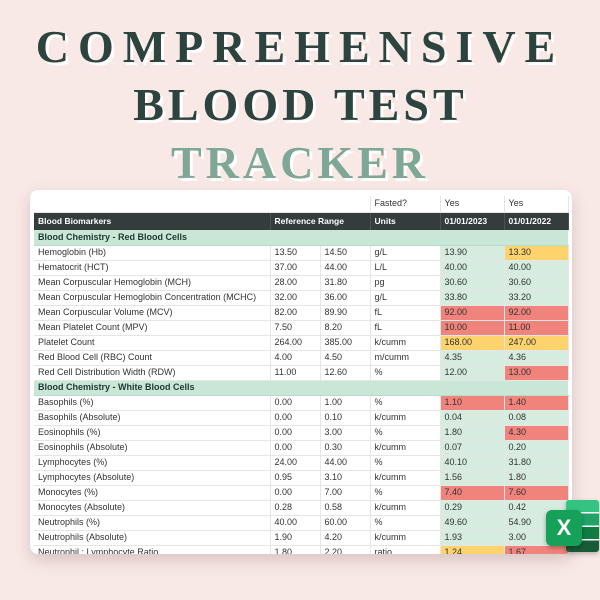 The image size is (600, 600). What do you see at coordinates (202, 204) in the screenshot?
I see `empty-cell` at bounding box center [202, 204].